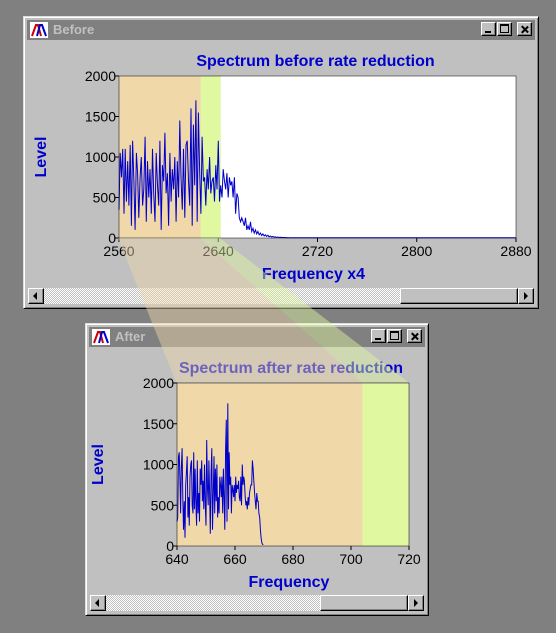 The height and width of the screenshot is (633, 556). I want to click on before-titlebar: Before, so click(281, 30).